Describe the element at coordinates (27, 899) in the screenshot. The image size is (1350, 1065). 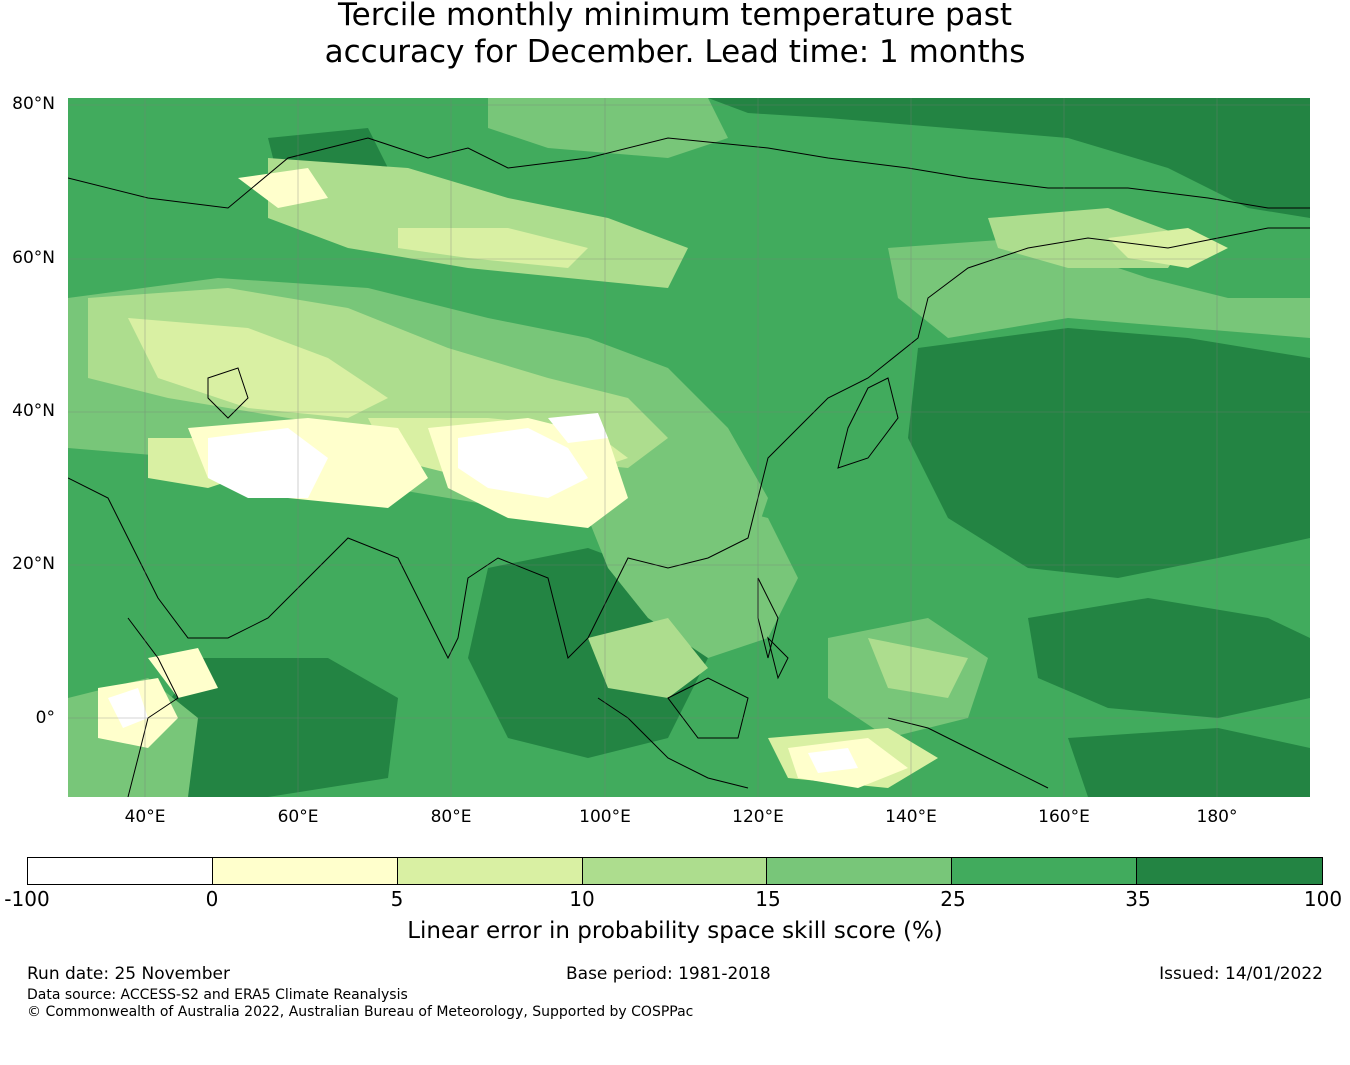
I see `colorbar-tick-neg100: -100` at that location.